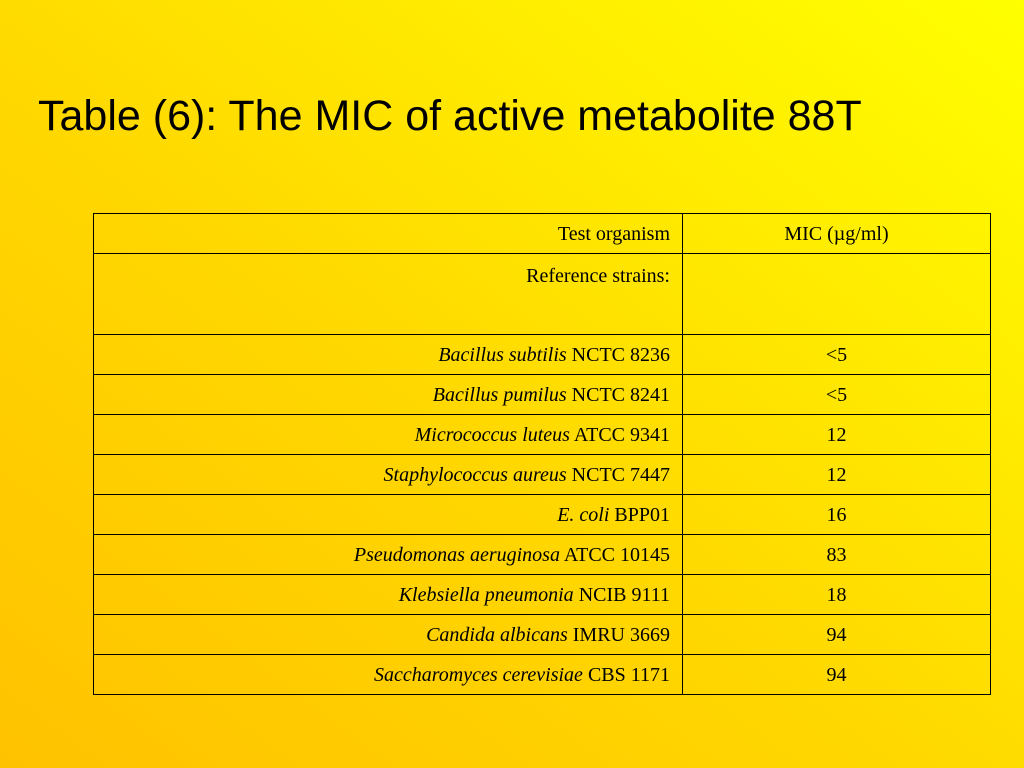  What do you see at coordinates (388, 634) in the screenshot?
I see `organism-cell: Candida albicans IMRU 3669` at bounding box center [388, 634].